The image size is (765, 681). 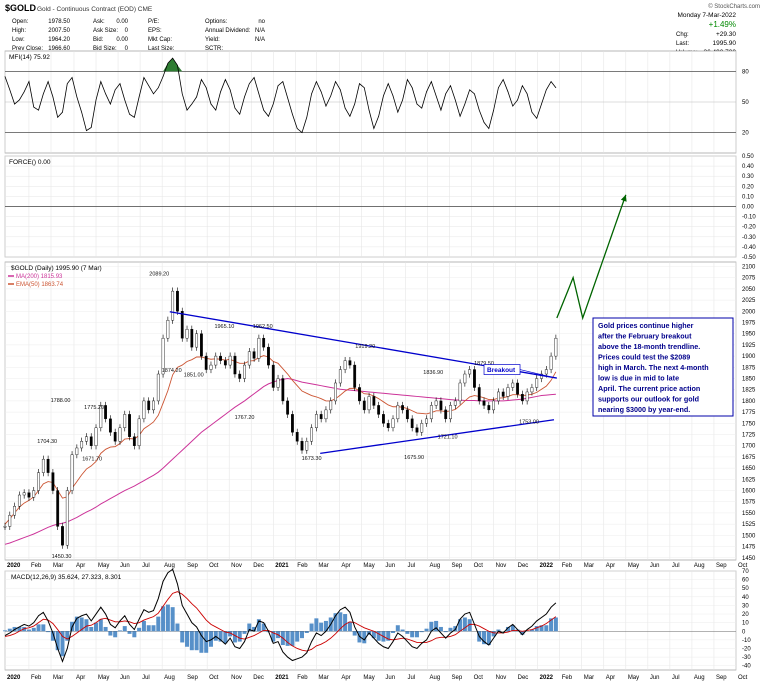 I want to click on credit-label: © StockCharts.com, so click(x=734, y=6).